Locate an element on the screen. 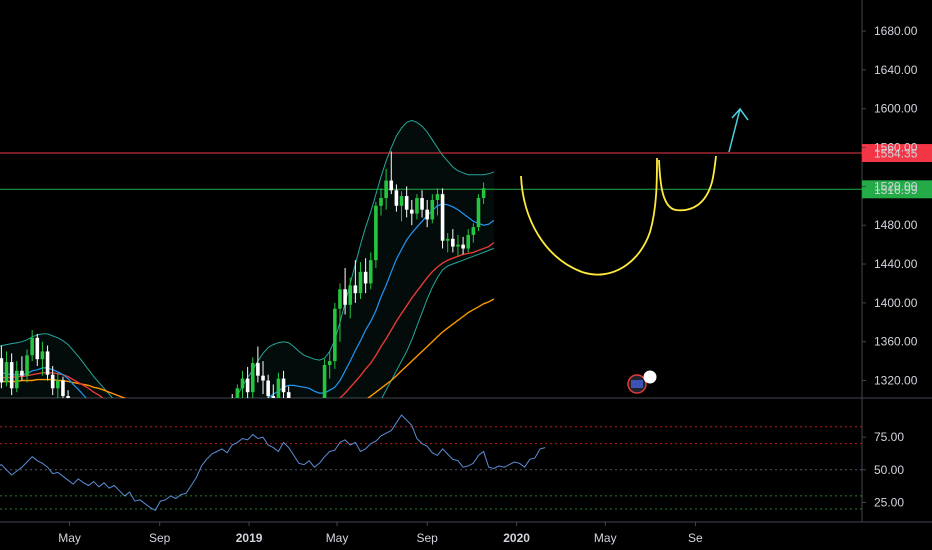 The width and height of the screenshot is (932, 550). badge-count: 2 is located at coordinates (650, 379).